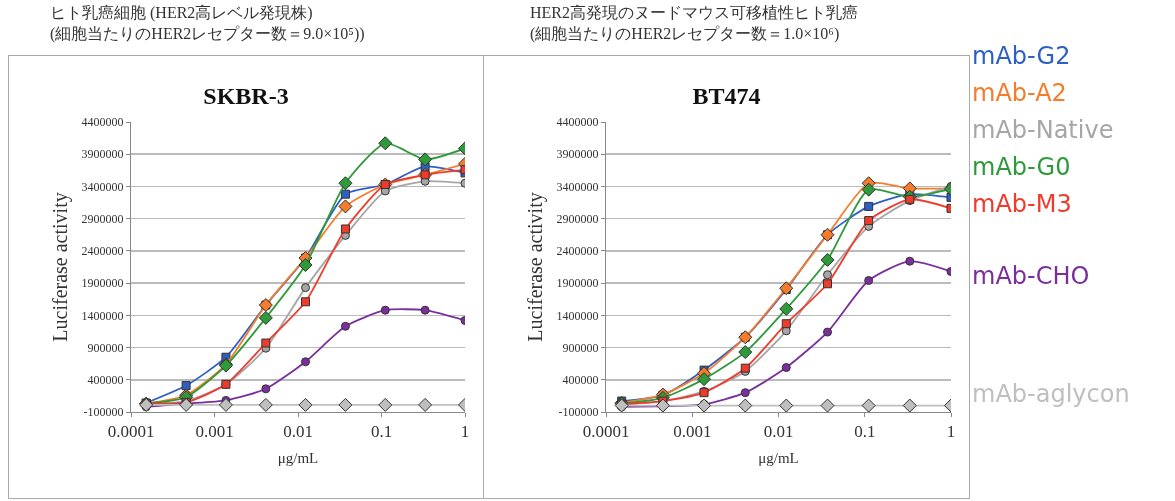 The width and height of the screenshot is (1175, 501). Describe the element at coordinates (207, 23) in the screenshot. I see `chart-subtitle: ヒト乳癌細胞 (HER2高レベル発現株) (細胞当たりのHER2レセプター数＝9.0×10⁵))` at that location.